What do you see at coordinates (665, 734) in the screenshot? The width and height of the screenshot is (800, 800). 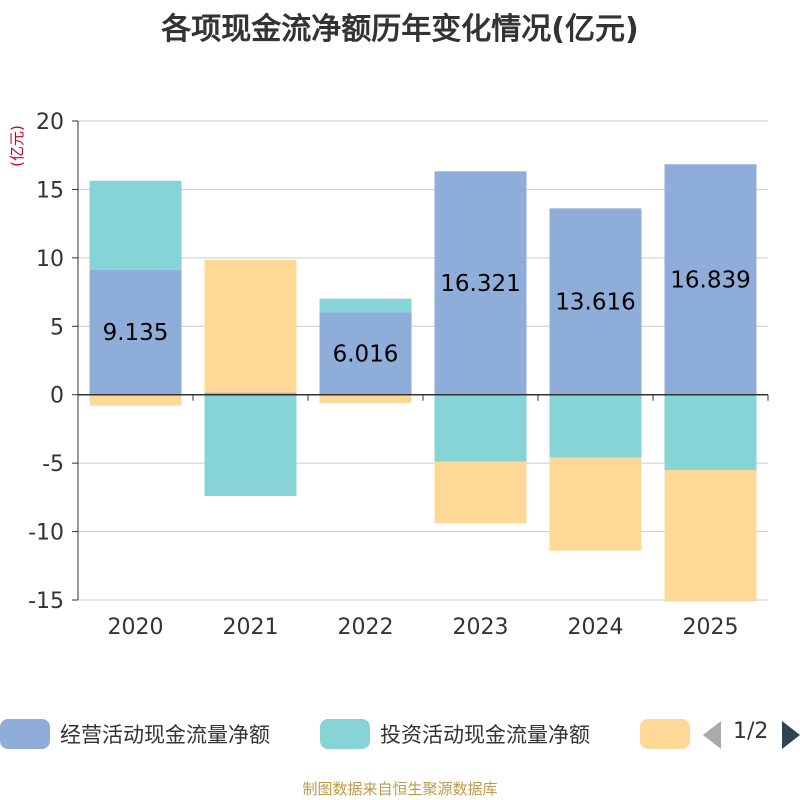 I see `legend-swatch-financing` at bounding box center [665, 734].